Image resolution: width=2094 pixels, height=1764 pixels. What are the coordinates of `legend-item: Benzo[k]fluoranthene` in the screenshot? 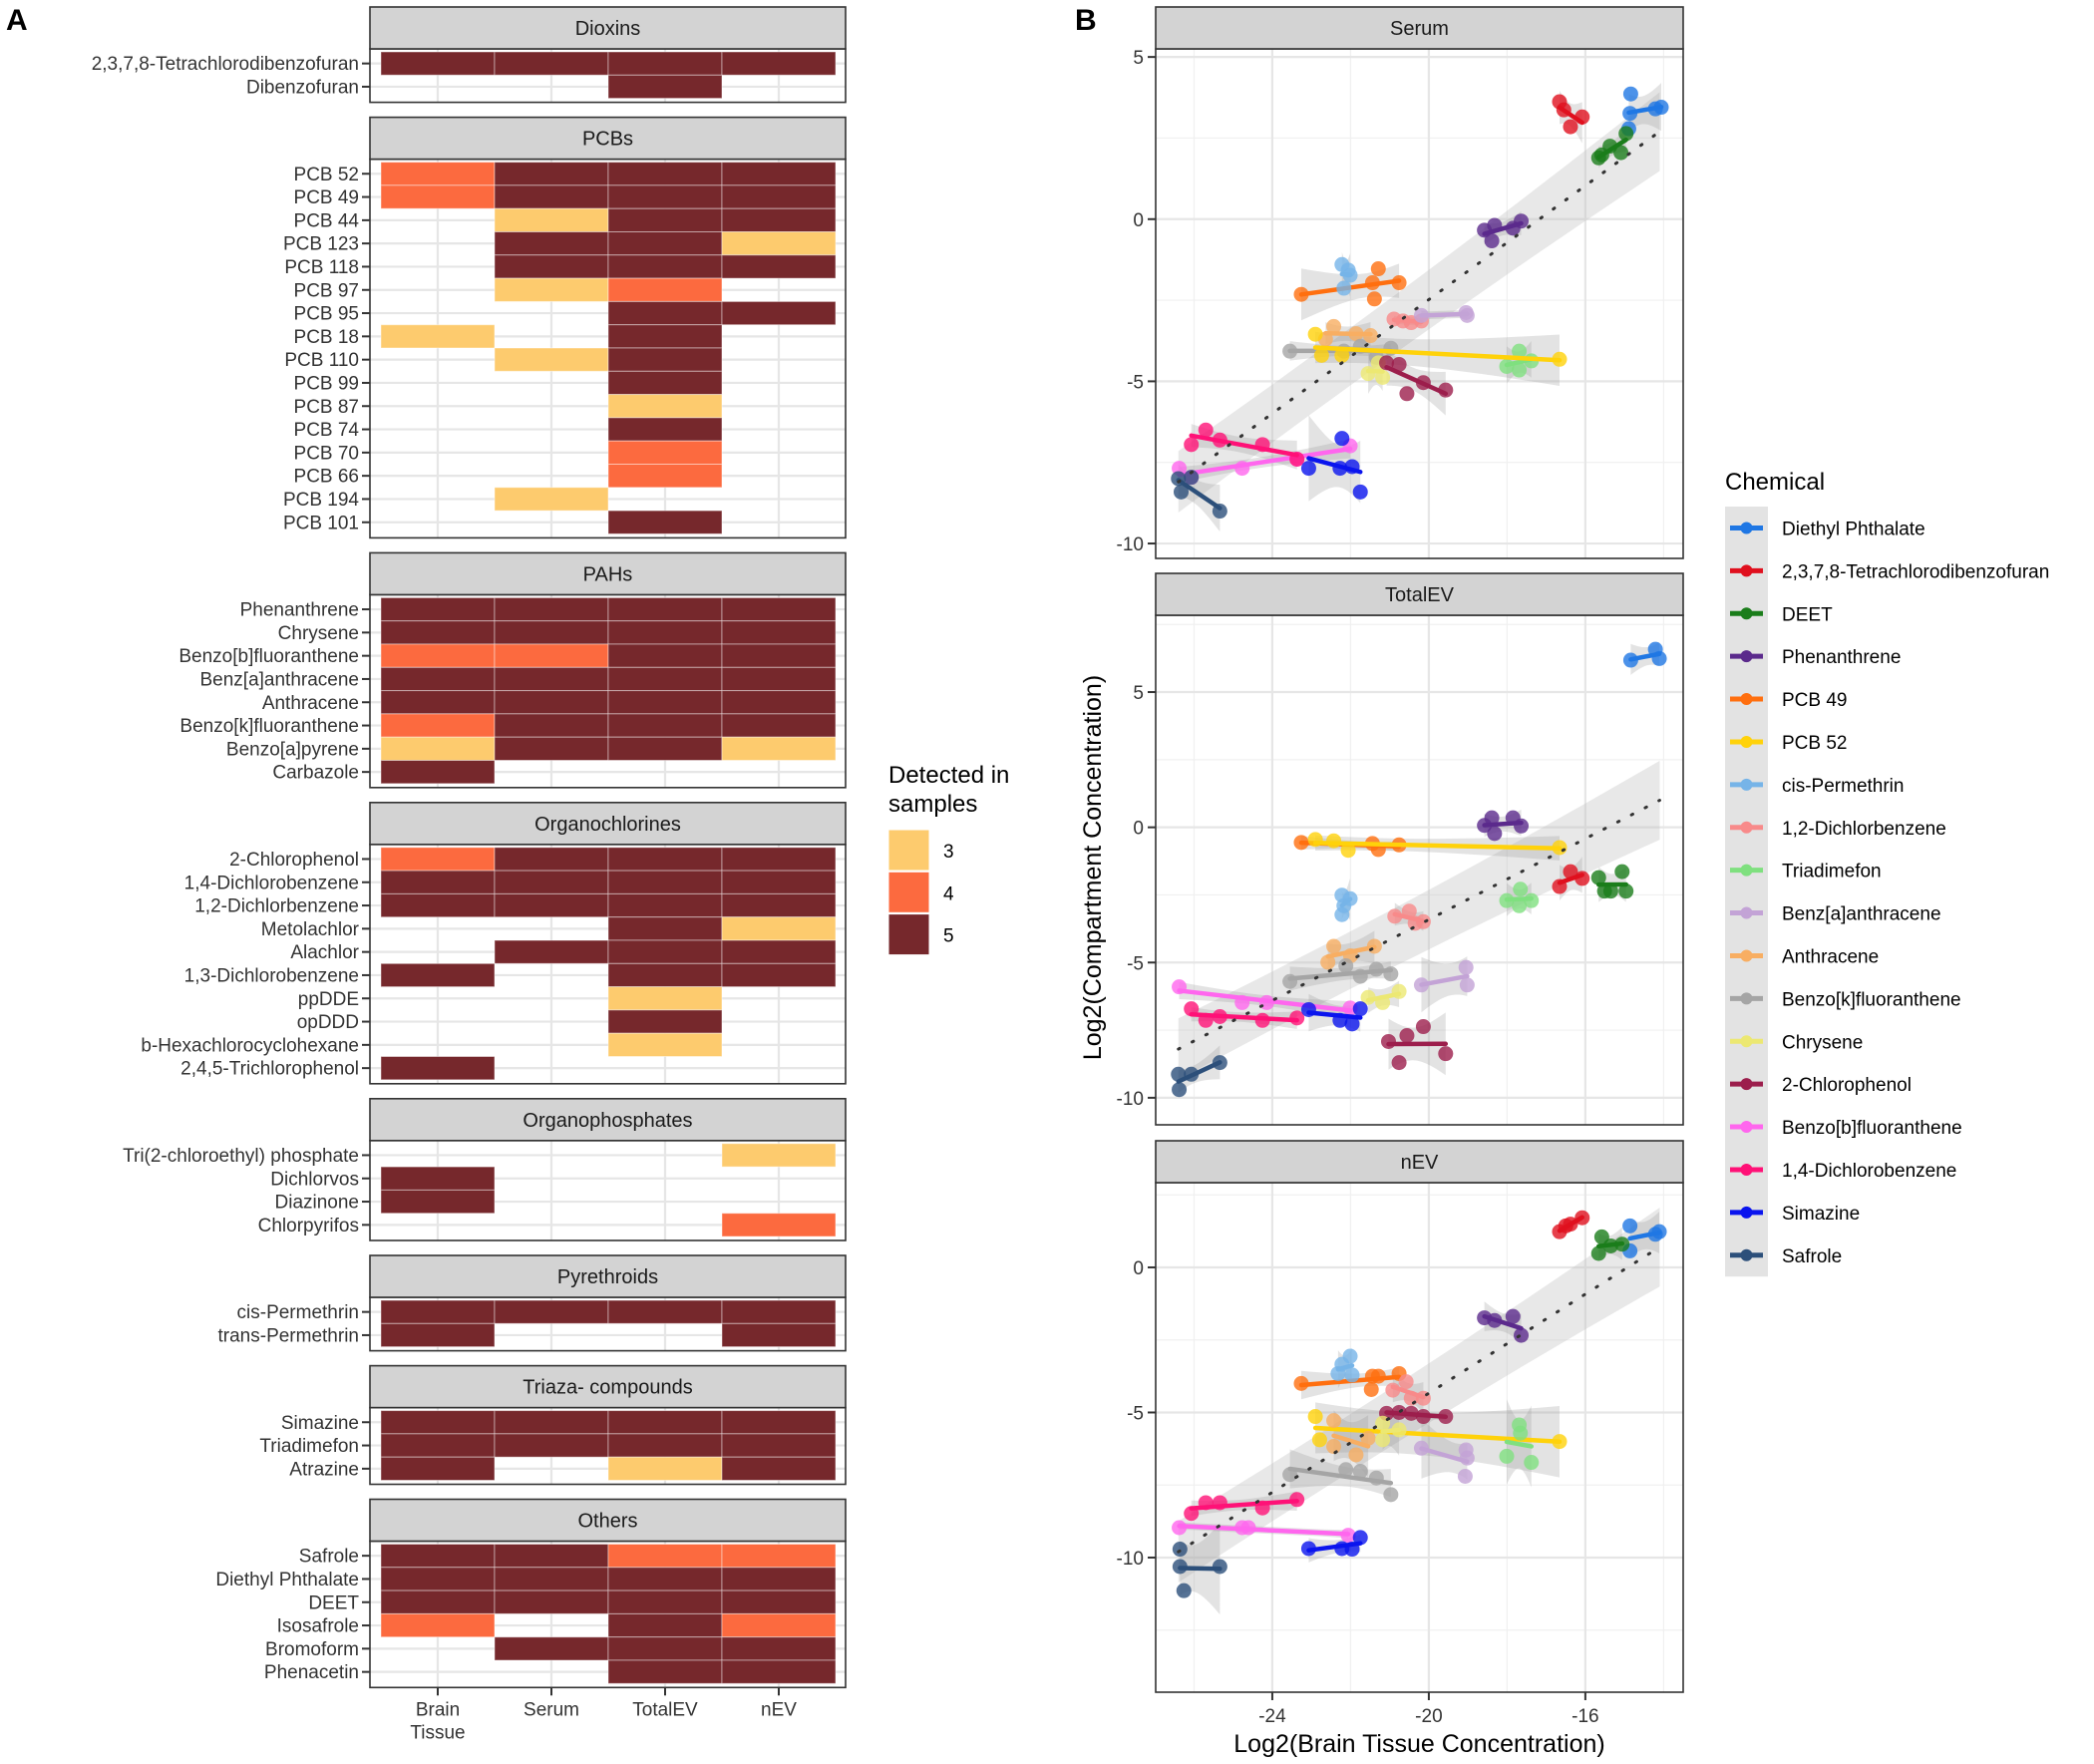 It's located at (1845, 999).